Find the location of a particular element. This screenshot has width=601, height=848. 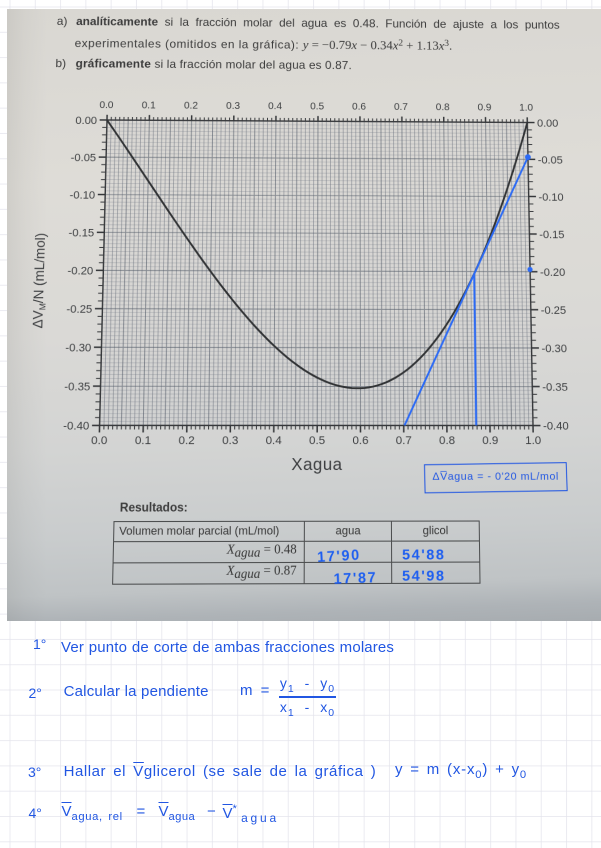

svg-text: ΔVM/N (mL/mol) is located at coordinates (40, 281).